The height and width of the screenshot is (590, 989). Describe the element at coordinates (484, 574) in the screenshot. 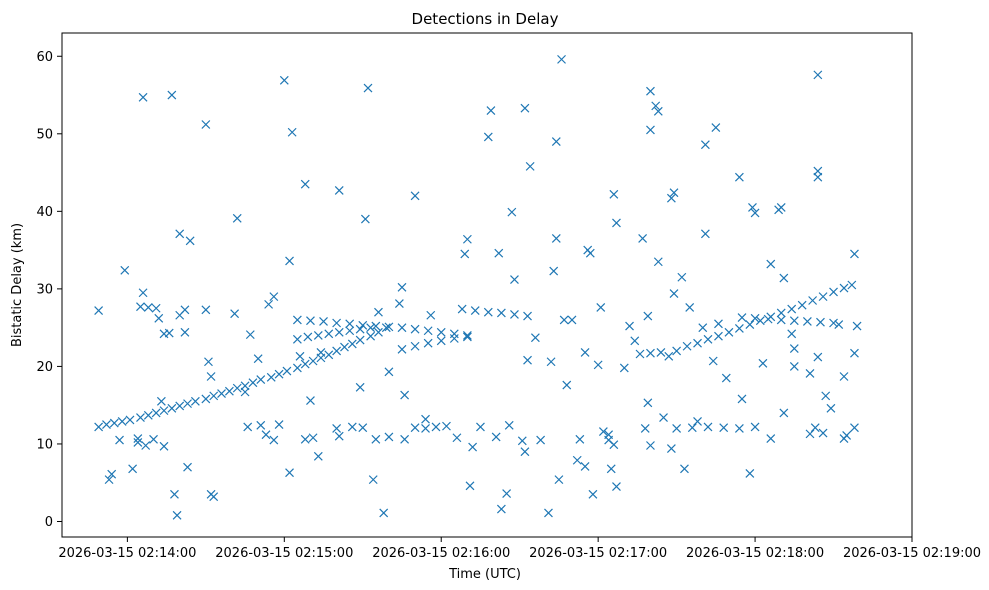

I see `x-axis-label: Time (UTC)` at that location.